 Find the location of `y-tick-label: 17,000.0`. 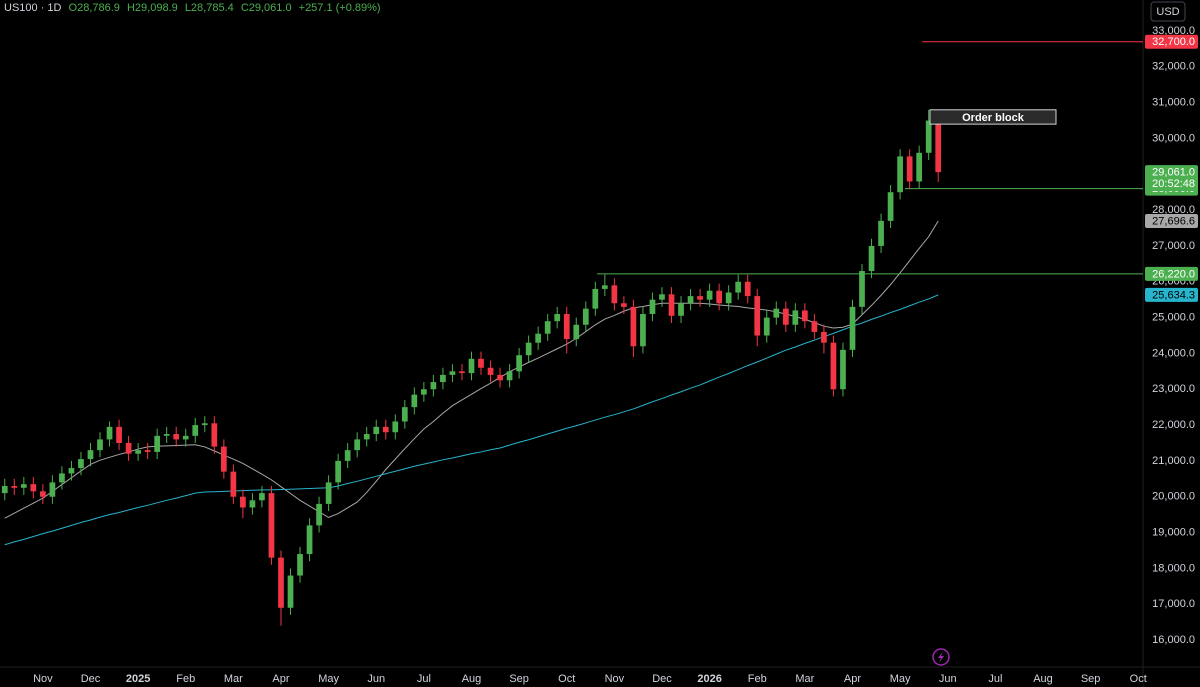

y-tick-label: 17,000.0 is located at coordinates (1173, 604).